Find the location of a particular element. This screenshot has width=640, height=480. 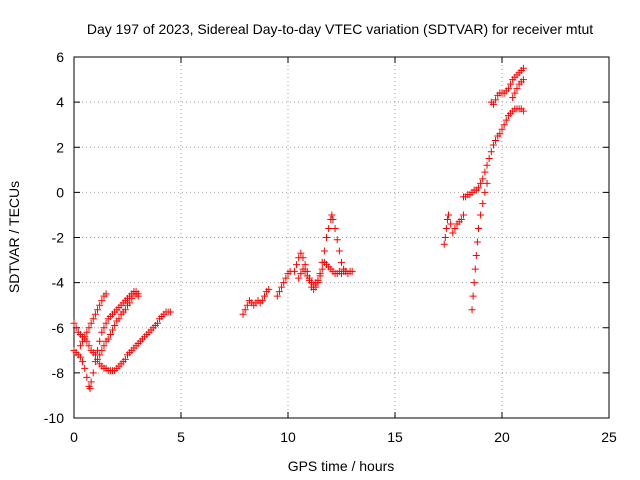

series-seg-e is located at coordinates (256, 301).